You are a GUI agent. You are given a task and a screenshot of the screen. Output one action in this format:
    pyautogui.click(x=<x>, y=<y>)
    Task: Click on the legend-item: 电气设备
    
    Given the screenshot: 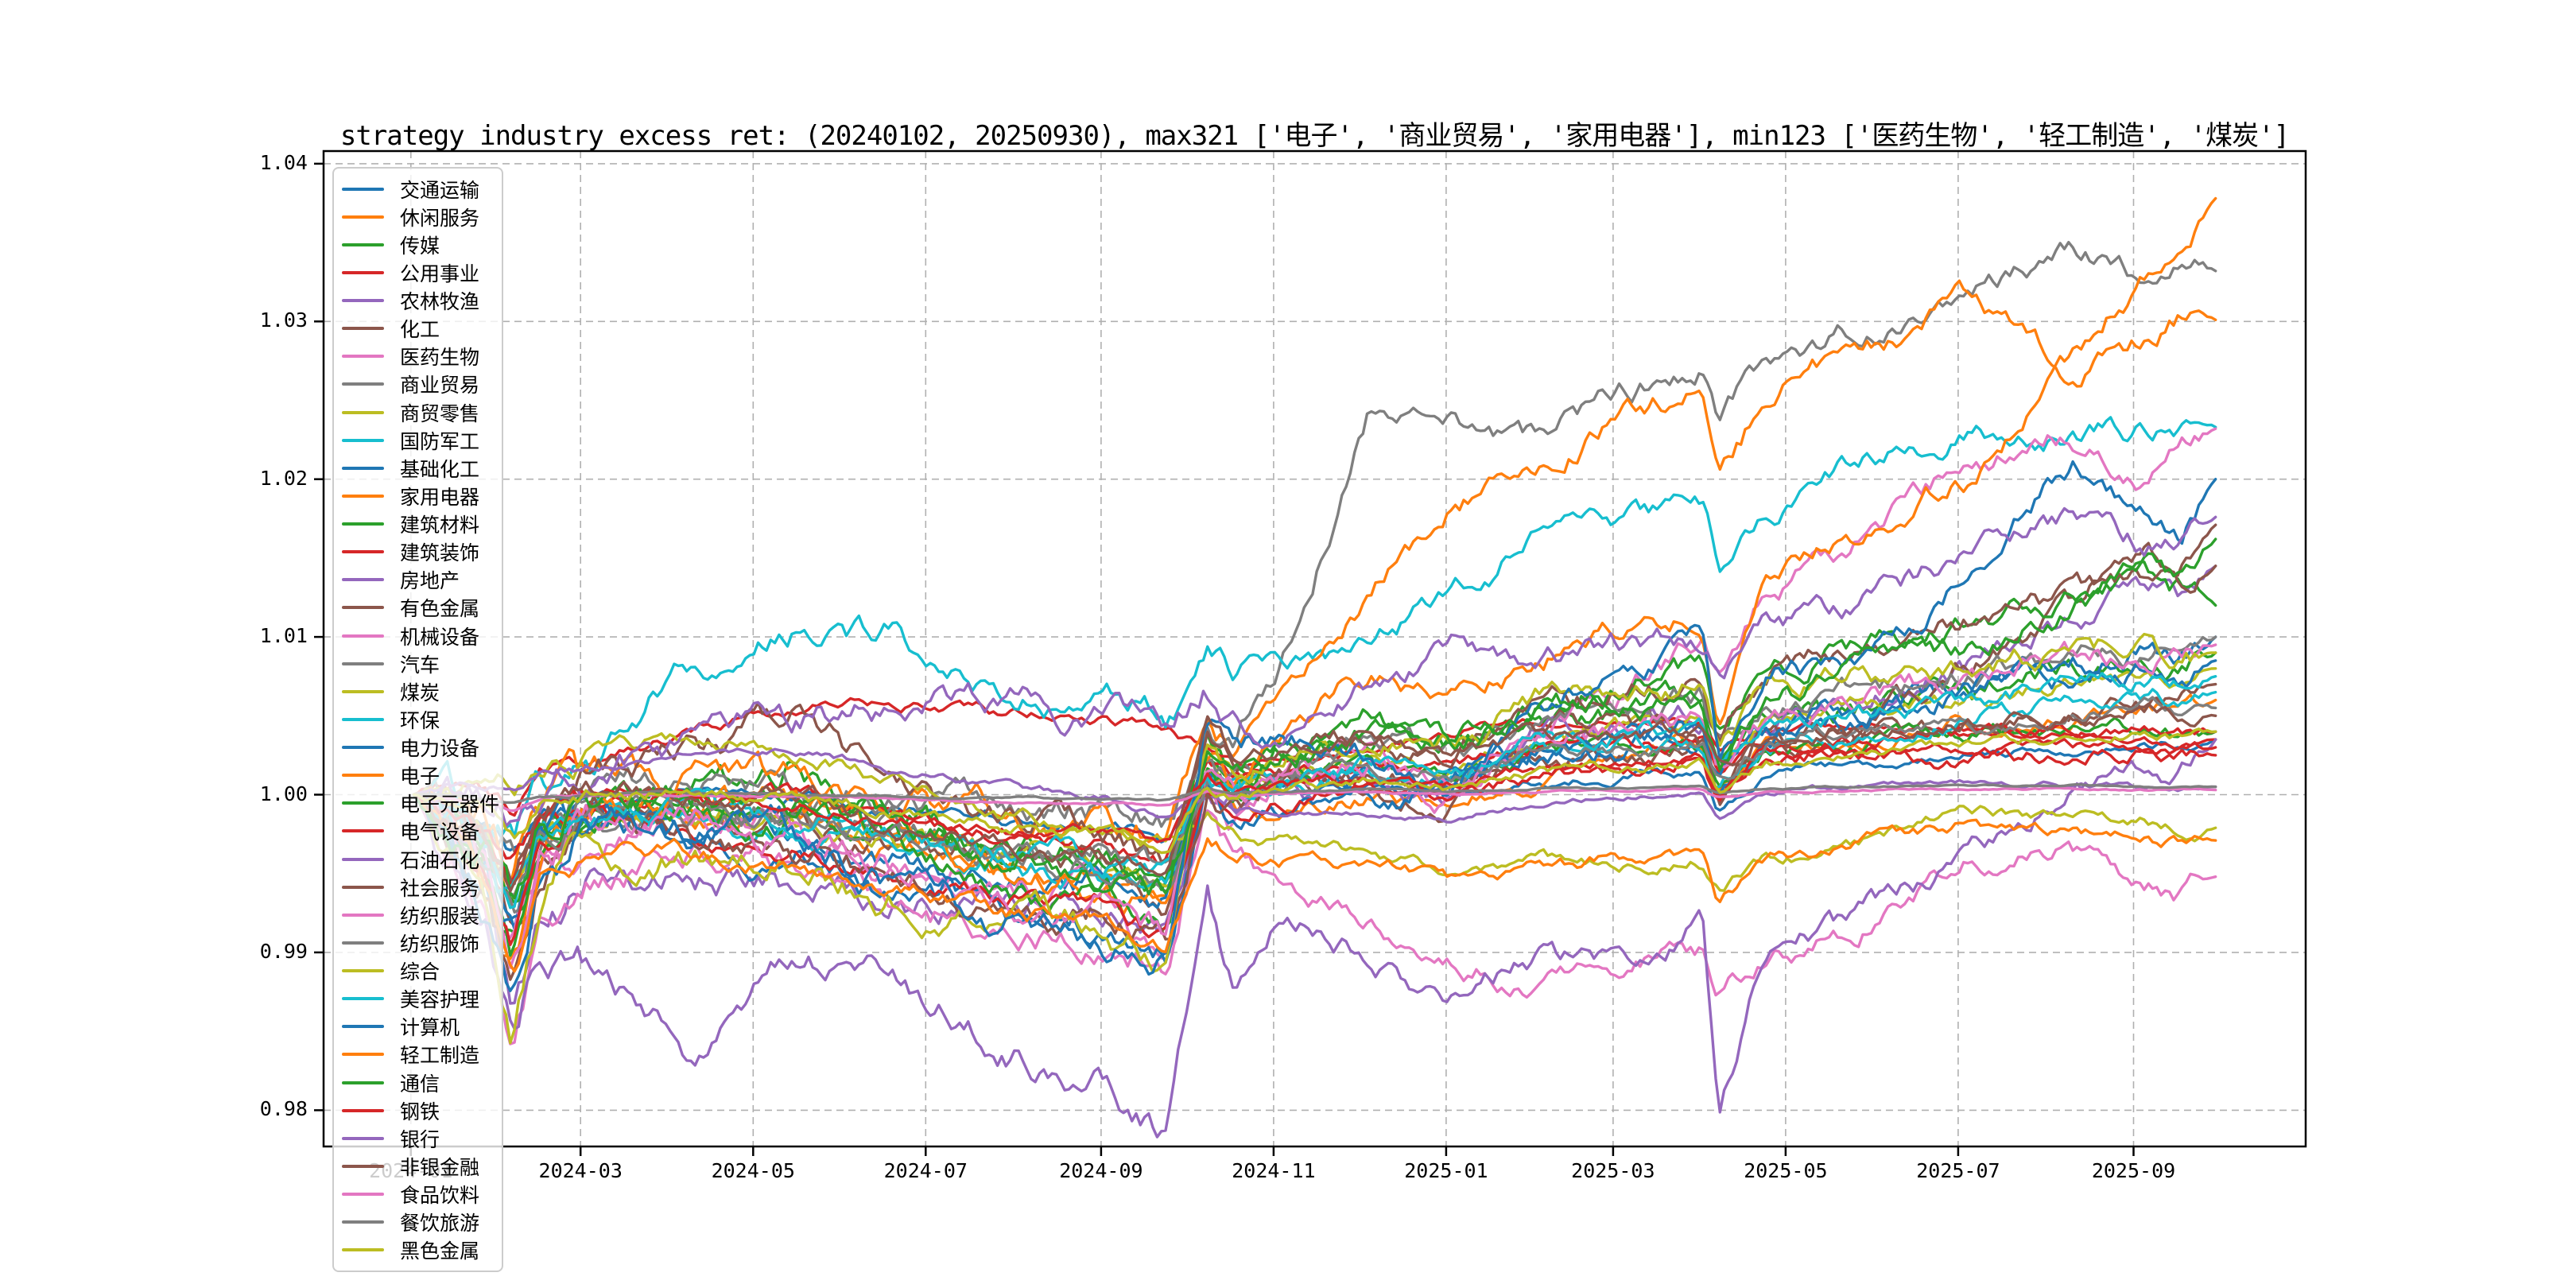 What is the action you would take?
    pyautogui.click(x=422, y=831)
    